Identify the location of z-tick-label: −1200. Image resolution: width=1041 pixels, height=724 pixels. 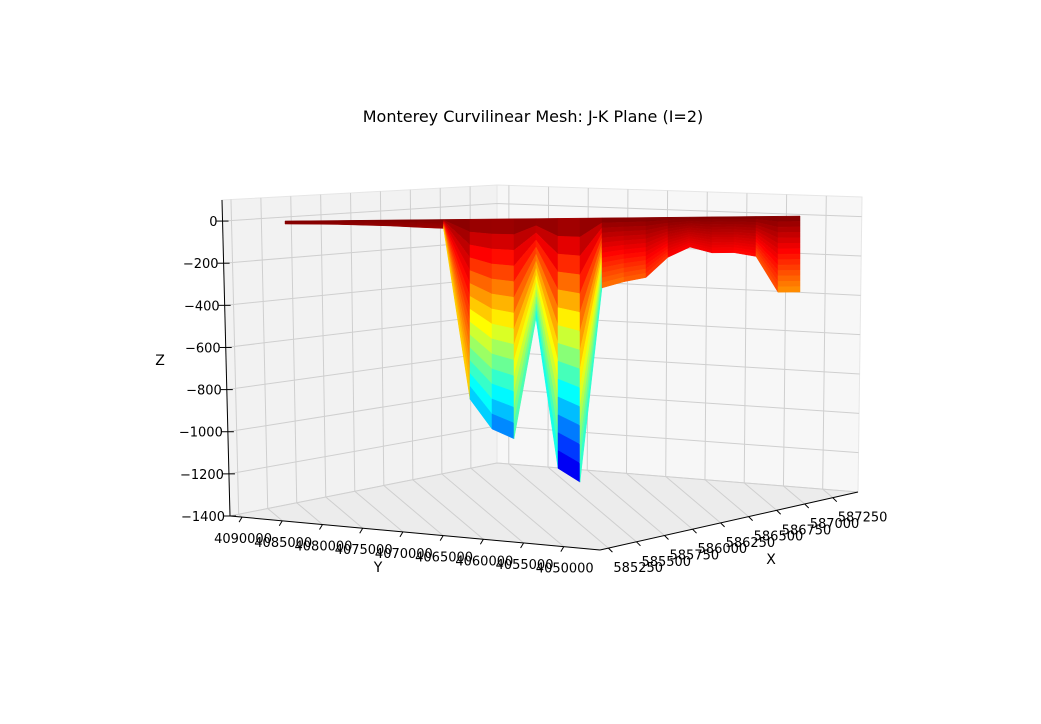
(202, 475).